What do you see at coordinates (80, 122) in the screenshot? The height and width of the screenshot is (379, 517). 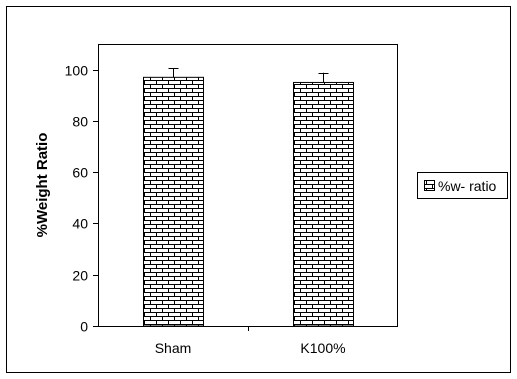 I see `y-tick-label: 80` at bounding box center [80, 122].